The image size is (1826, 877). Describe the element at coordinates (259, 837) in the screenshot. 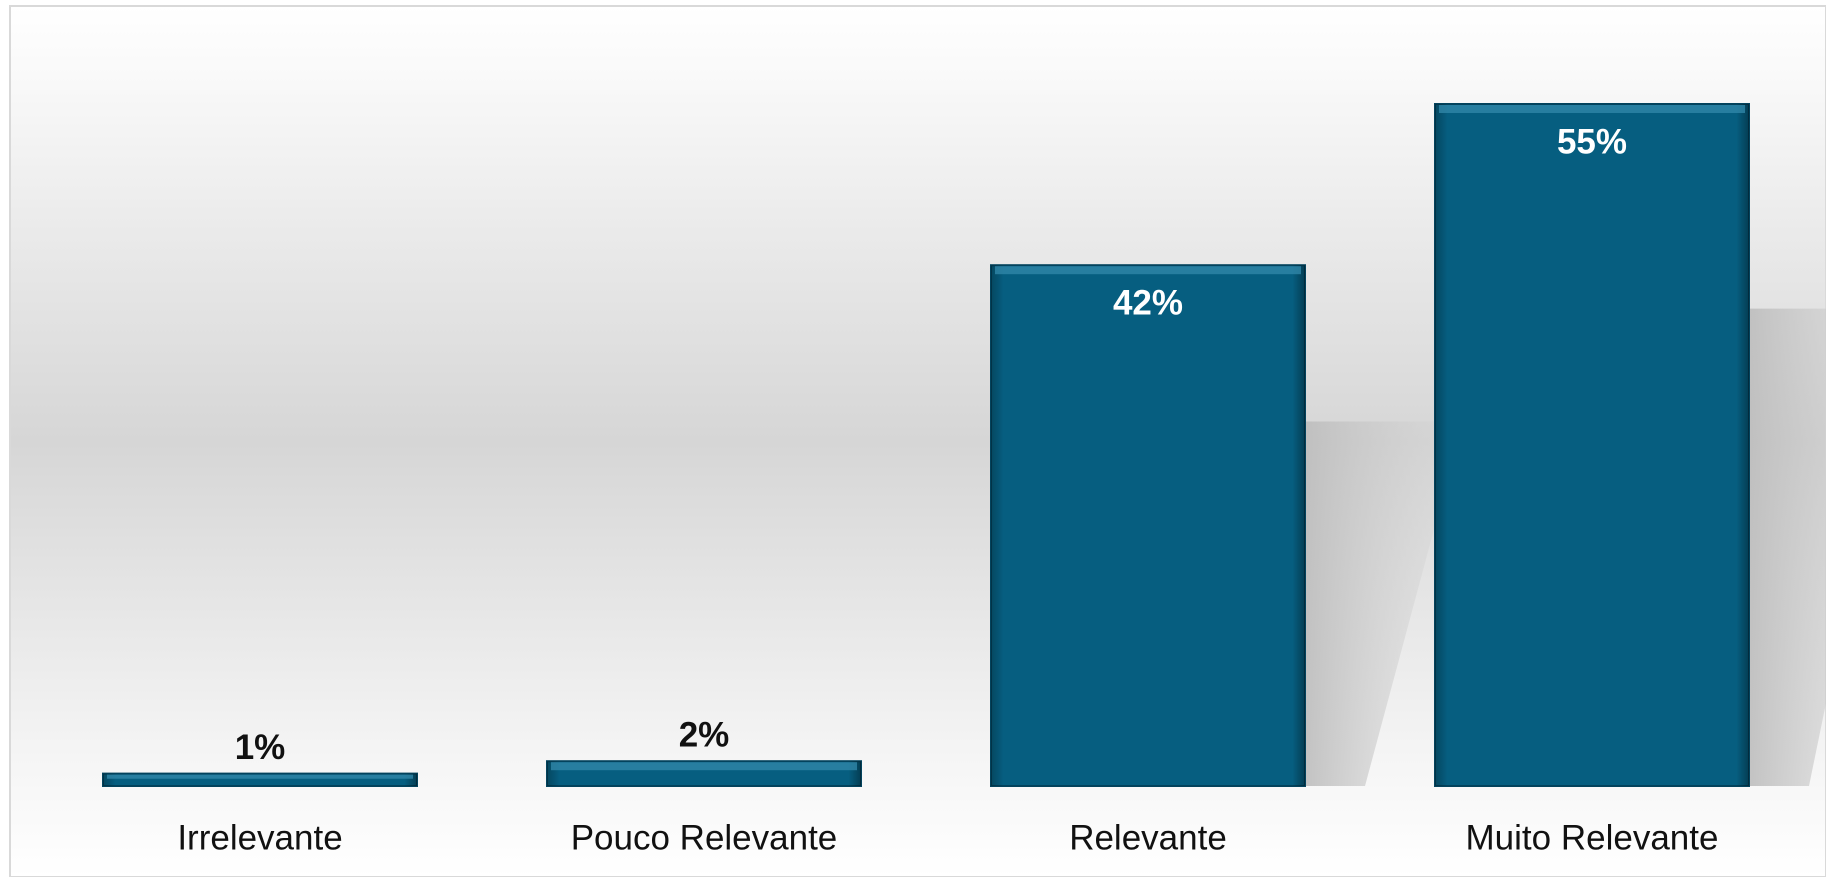

I see `x-tick-label: Irrelevante` at that location.